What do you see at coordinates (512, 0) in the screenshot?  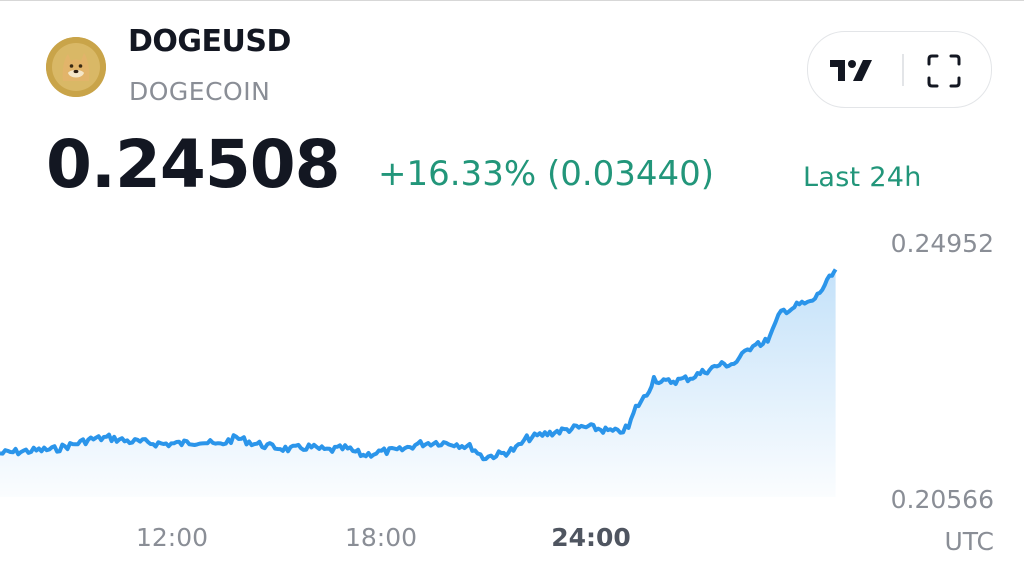 I see `top-border` at bounding box center [512, 0].